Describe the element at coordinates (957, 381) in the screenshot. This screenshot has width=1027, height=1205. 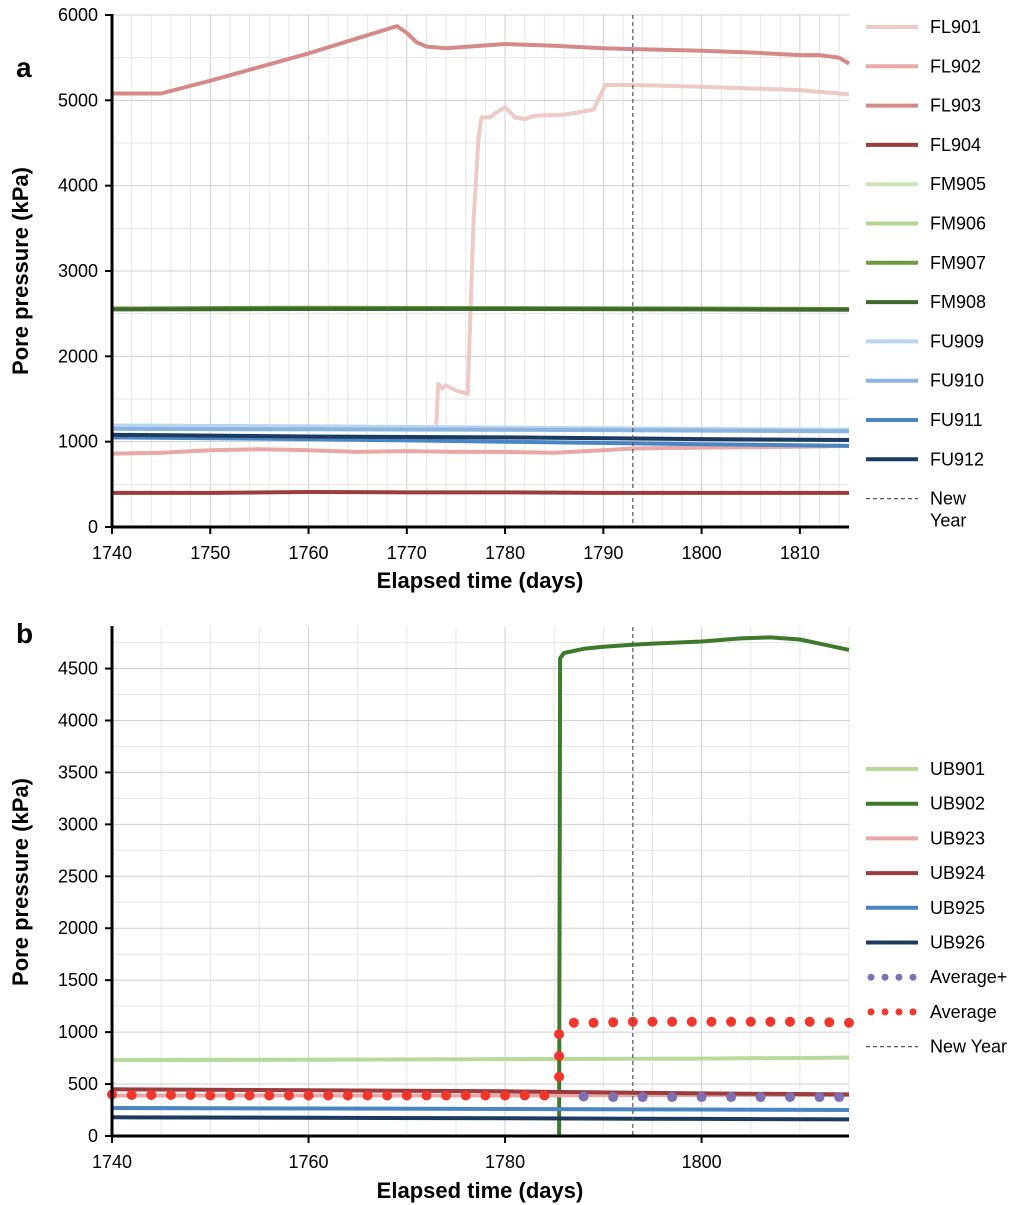
I see `legend-label: FU910` at that location.